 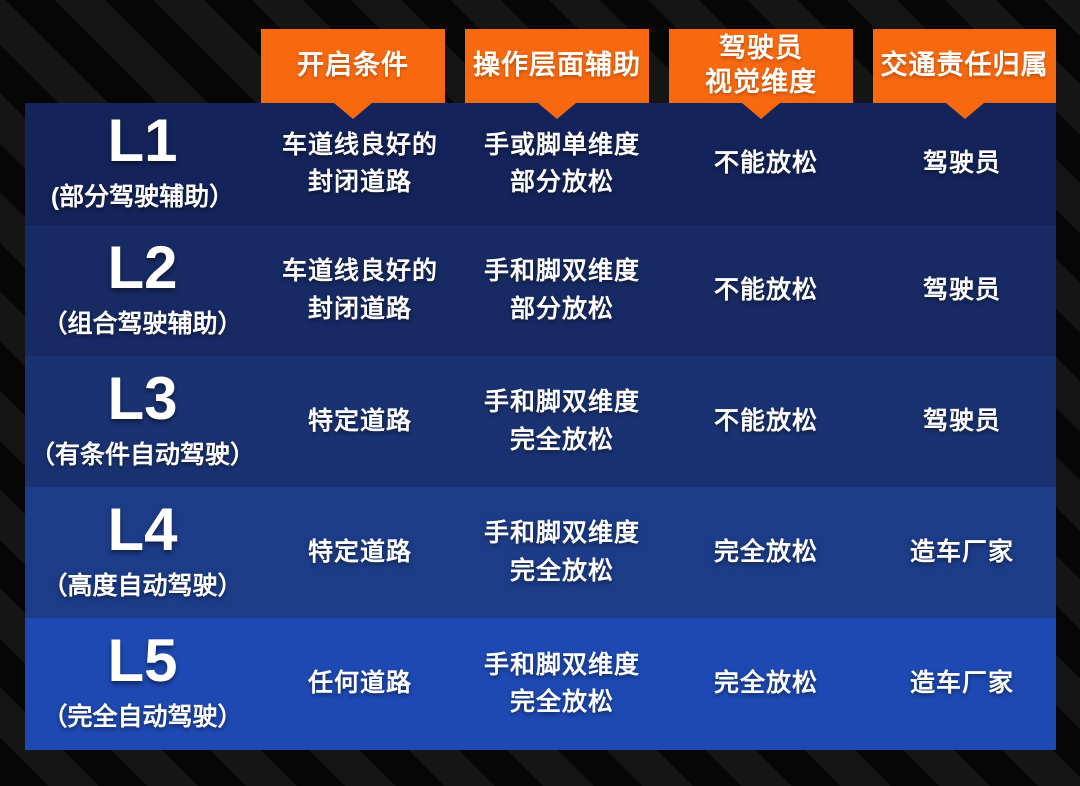 I want to click on level-subtitle: （完全自动驾驶）, so click(x=142, y=717).